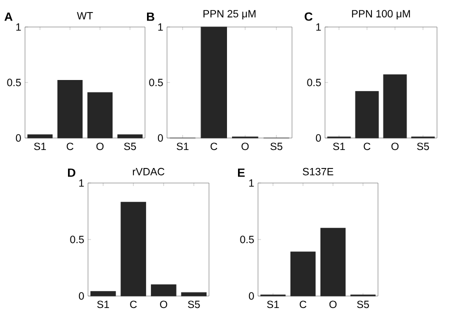 The width and height of the screenshot is (454, 316). Describe the element at coordinates (308, 16) in the screenshot. I see `text: C` at that location.